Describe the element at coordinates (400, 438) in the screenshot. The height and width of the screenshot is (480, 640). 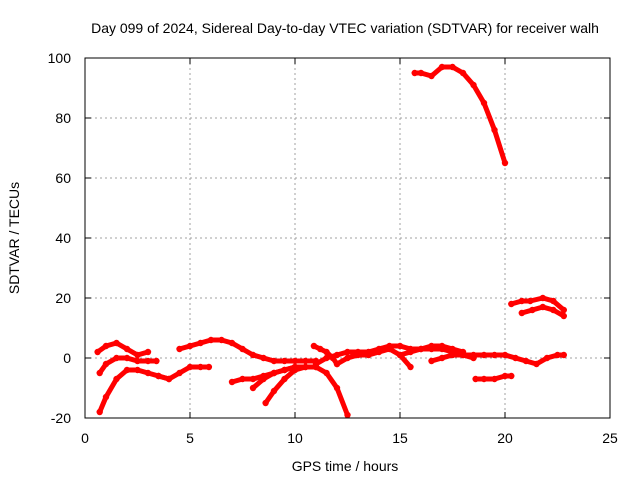
I see `x-tick-label: 15` at that location.